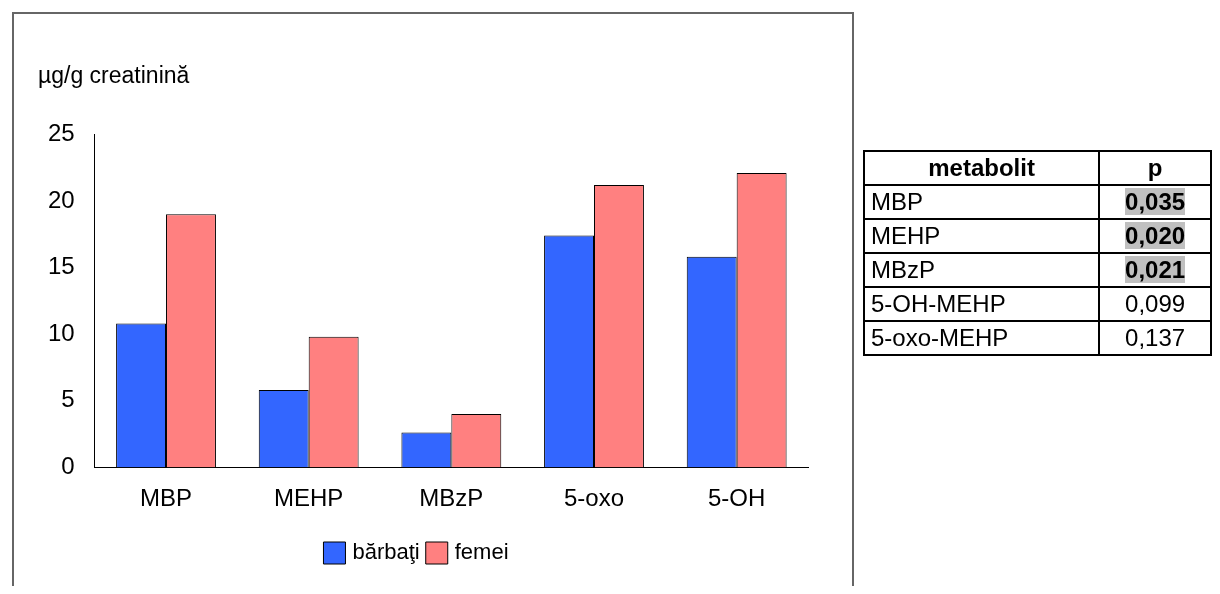  What do you see at coordinates (982, 236) in the screenshot?
I see `text: MEHP` at bounding box center [982, 236].